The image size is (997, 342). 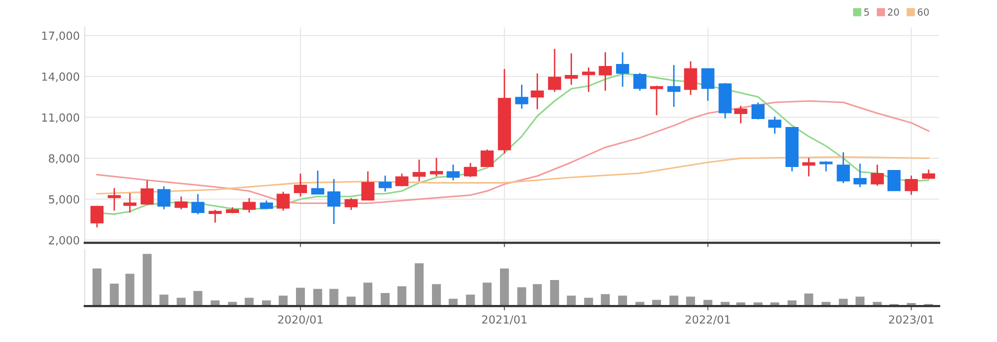 What do you see at coordinates (64, 200) in the screenshot?
I see `y-tick-label: 5,000` at bounding box center [64, 200].